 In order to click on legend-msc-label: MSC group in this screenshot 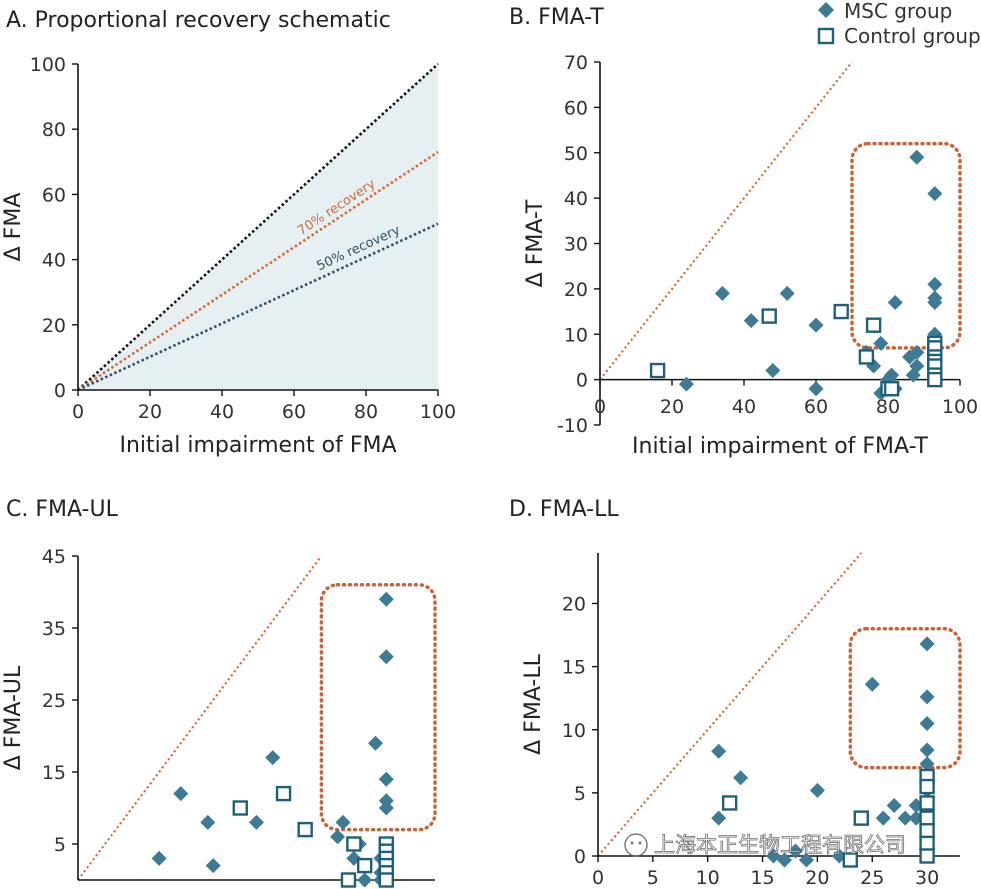, I will do `click(898, 11)`.